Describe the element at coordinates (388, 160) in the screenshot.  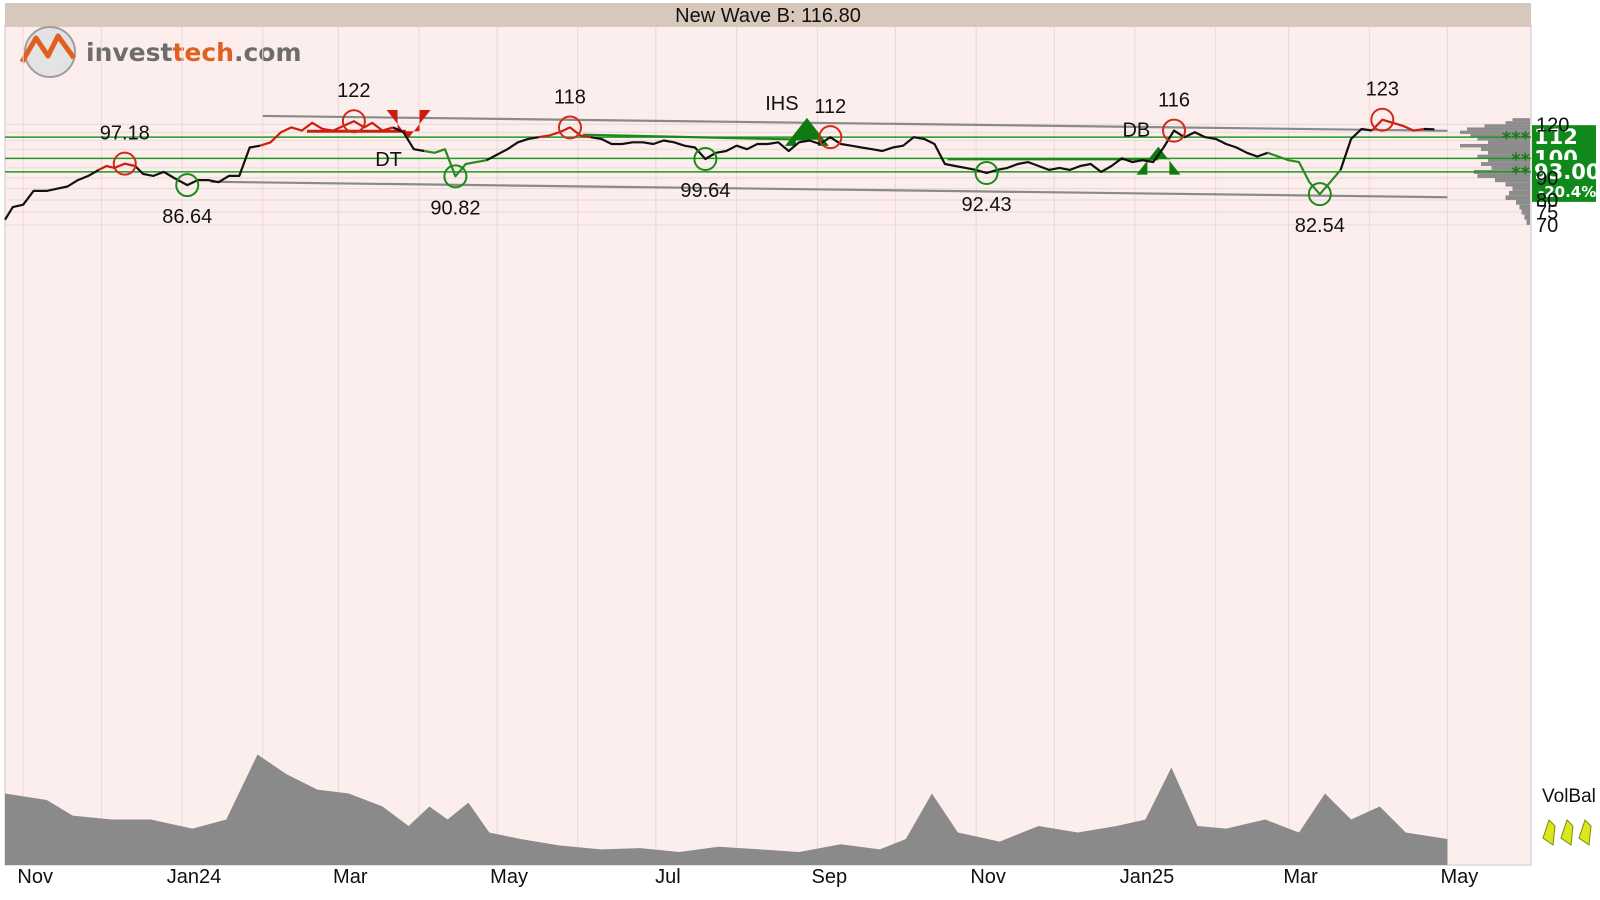
I see `pattern-label: DT` at that location.